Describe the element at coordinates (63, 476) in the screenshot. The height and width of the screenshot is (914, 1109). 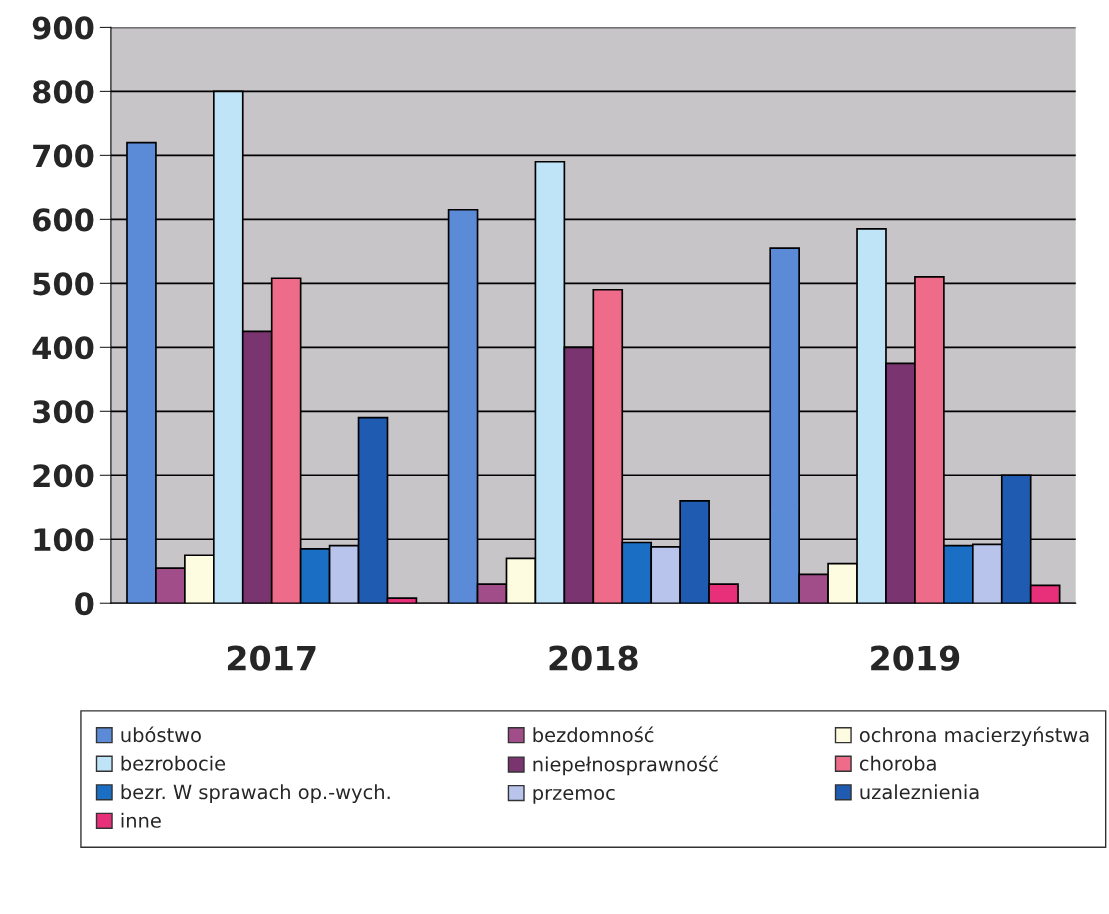
I see `y-tick-label: 200` at that location.